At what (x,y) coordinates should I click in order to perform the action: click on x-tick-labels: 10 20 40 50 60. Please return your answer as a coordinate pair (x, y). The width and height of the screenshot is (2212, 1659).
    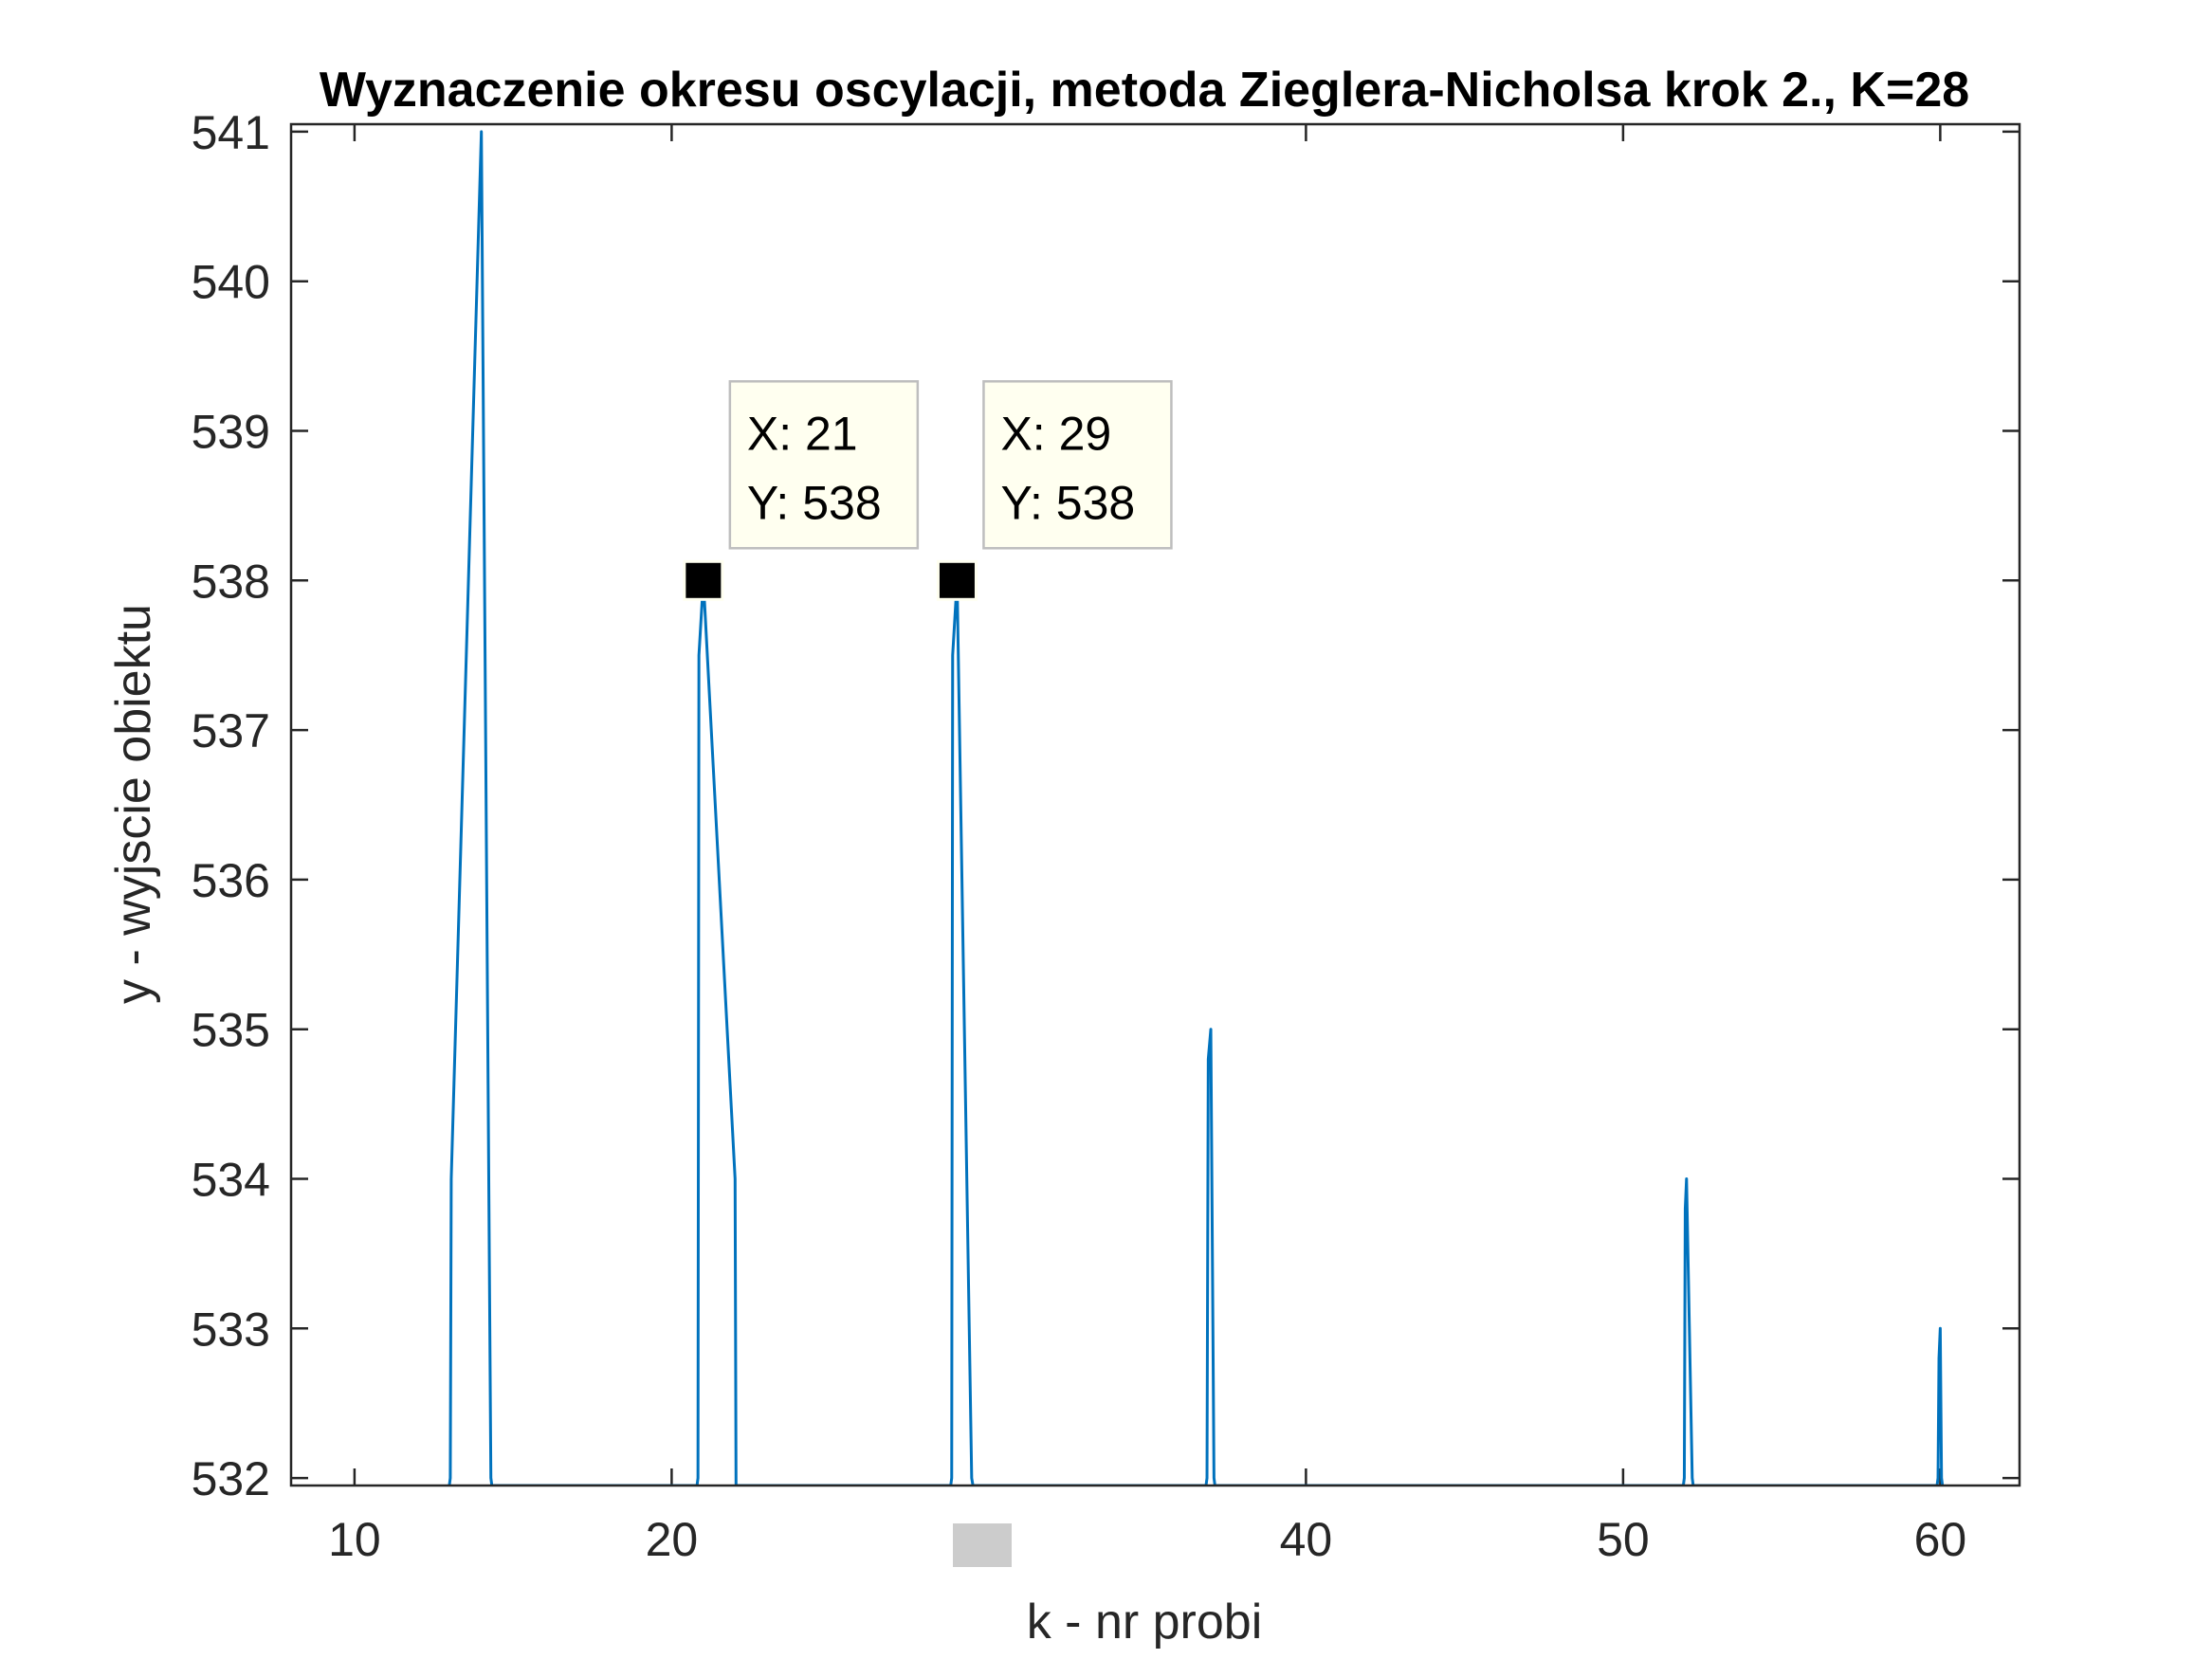
    Looking at the image, I should click on (1147, 1539).